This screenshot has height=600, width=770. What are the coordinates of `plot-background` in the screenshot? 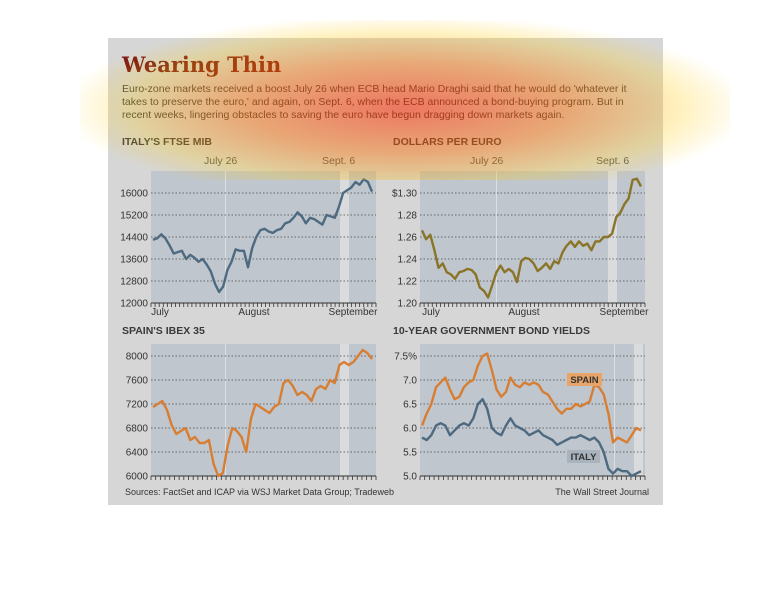 It's located at (532, 410).